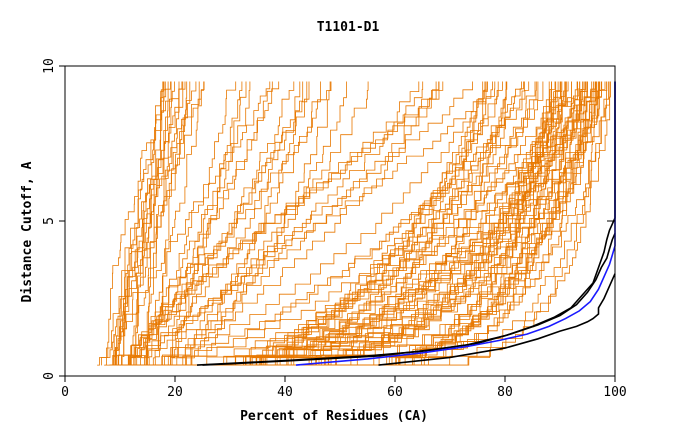  Describe the element at coordinates (505, 392) in the screenshot. I see `x-tick-label: 80` at that location.